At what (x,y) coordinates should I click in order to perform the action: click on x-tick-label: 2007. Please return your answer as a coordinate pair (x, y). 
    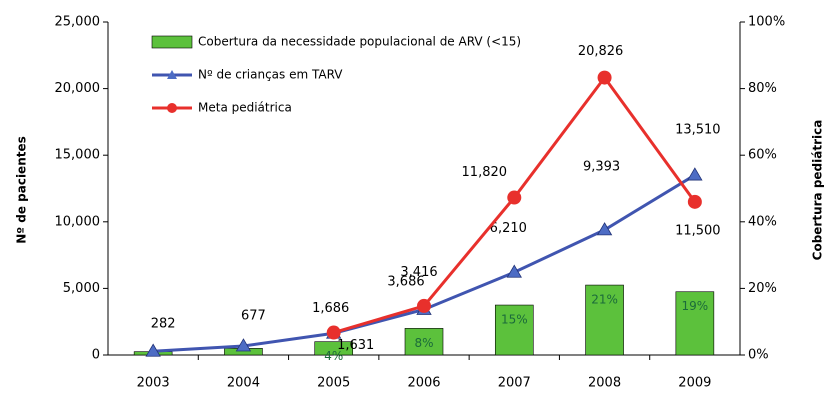
    Looking at the image, I should click on (514, 383).